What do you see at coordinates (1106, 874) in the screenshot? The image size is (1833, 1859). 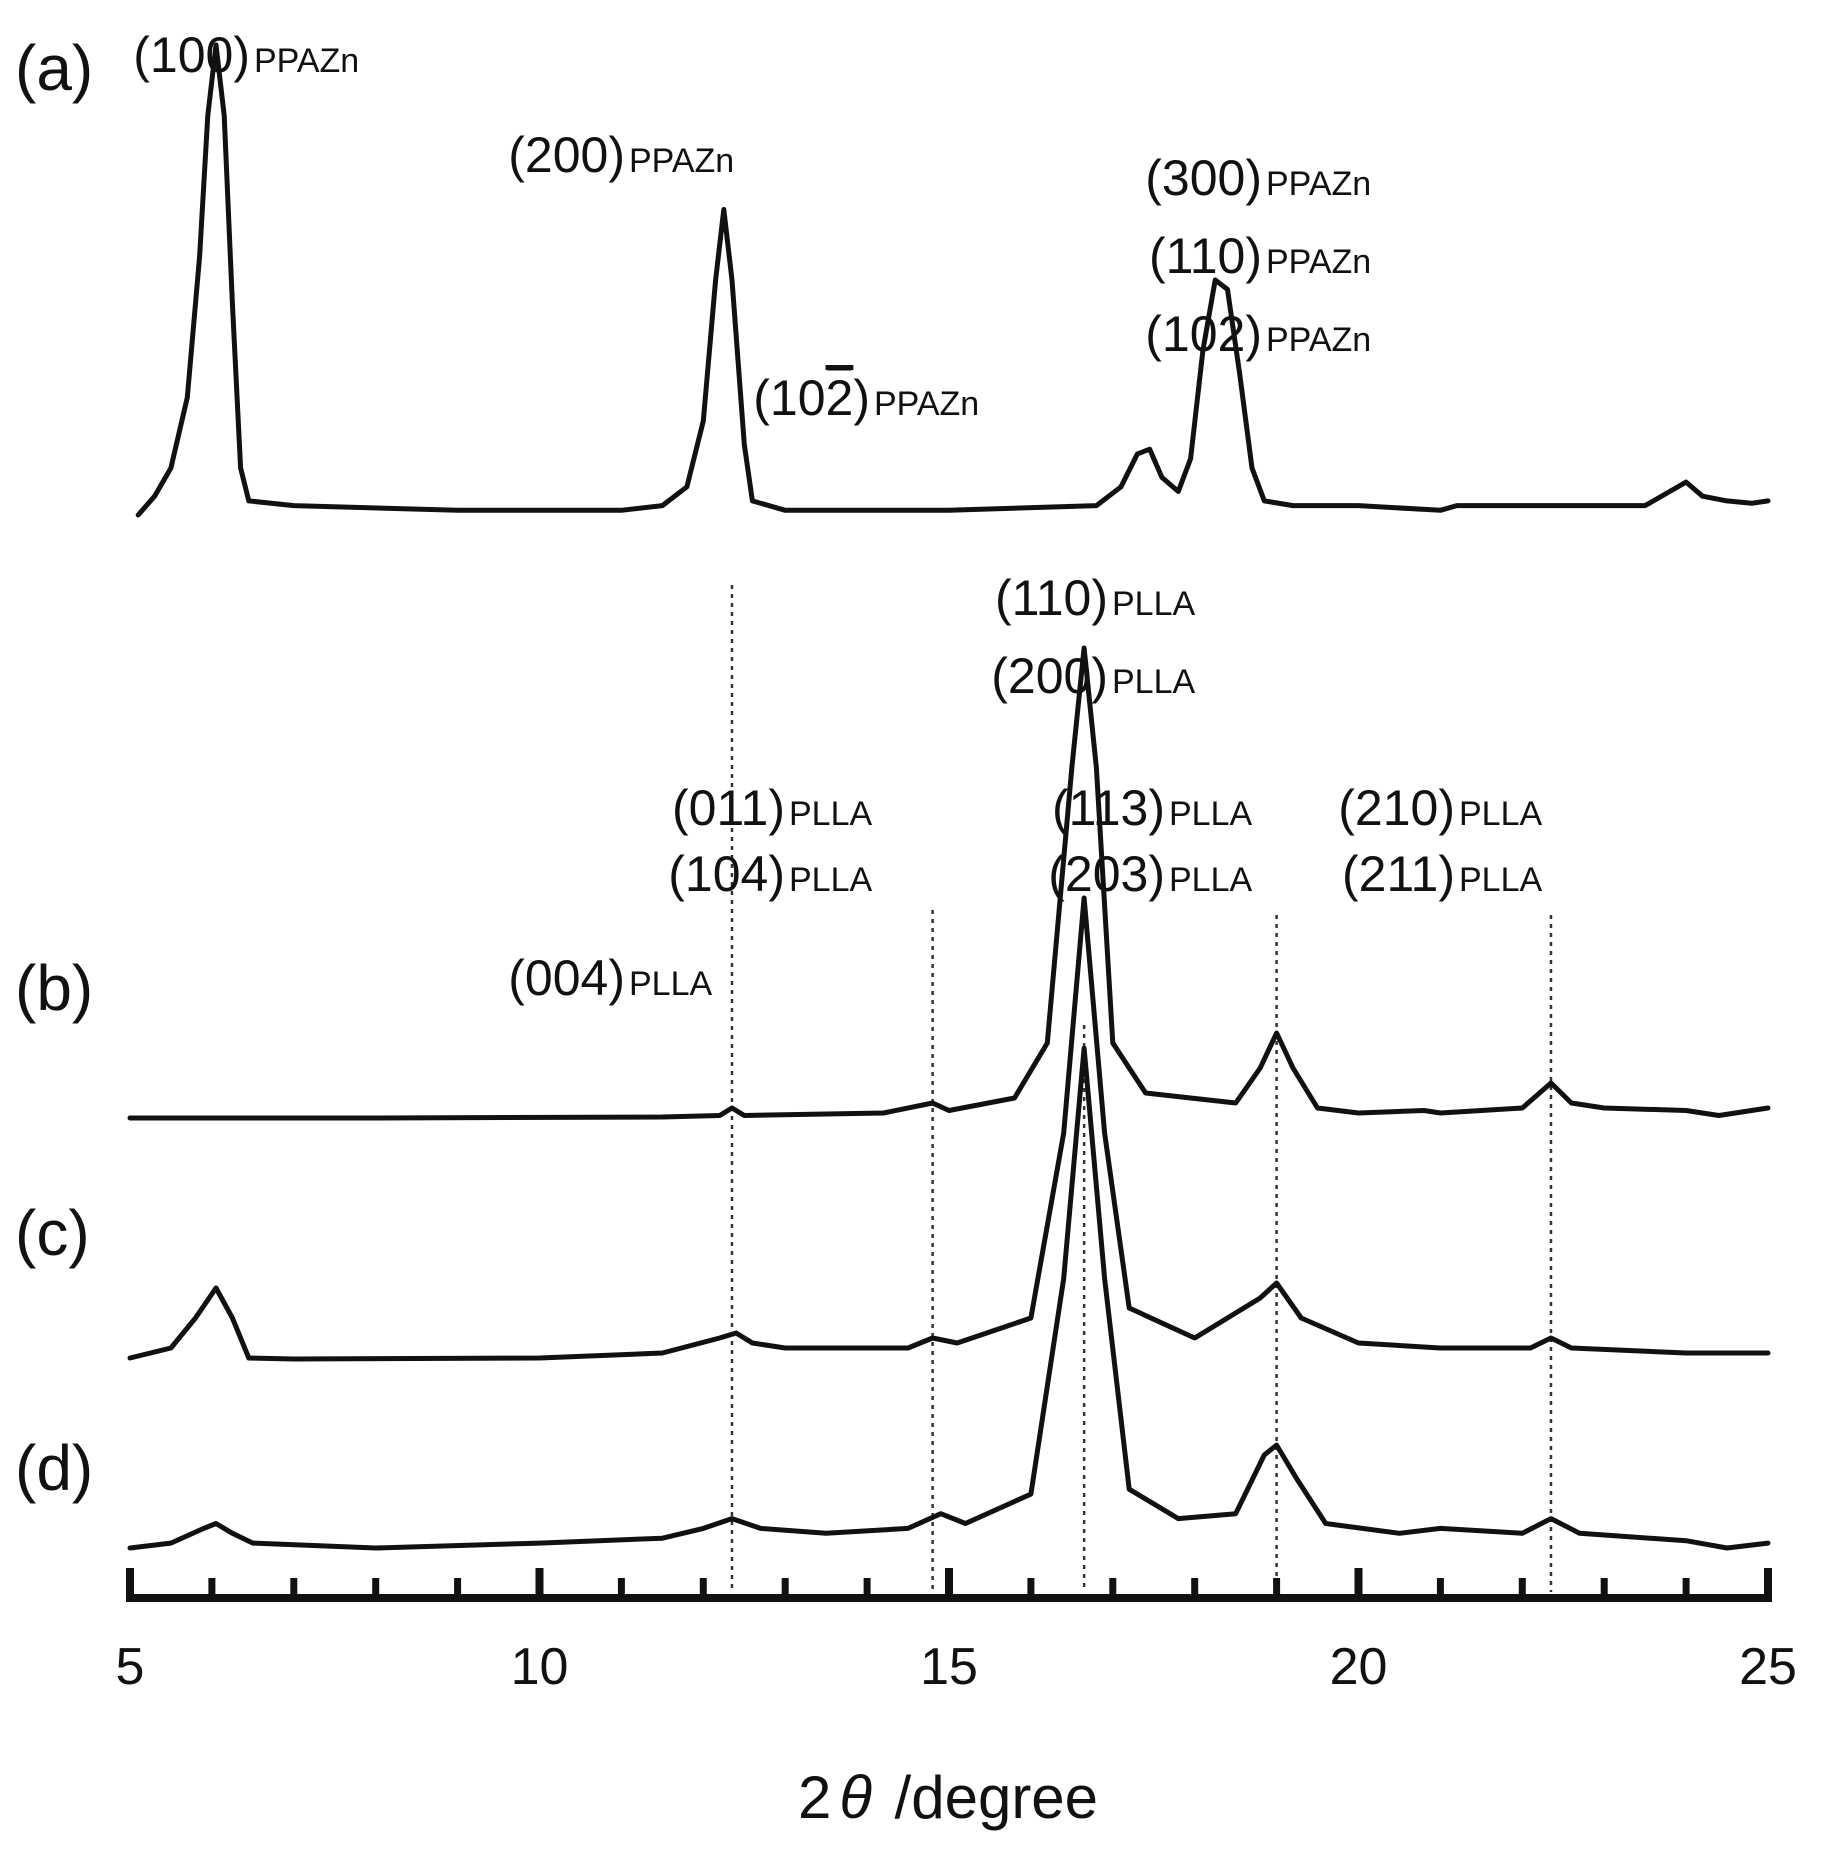 I see `peak-label: (203)` at bounding box center [1106, 874].